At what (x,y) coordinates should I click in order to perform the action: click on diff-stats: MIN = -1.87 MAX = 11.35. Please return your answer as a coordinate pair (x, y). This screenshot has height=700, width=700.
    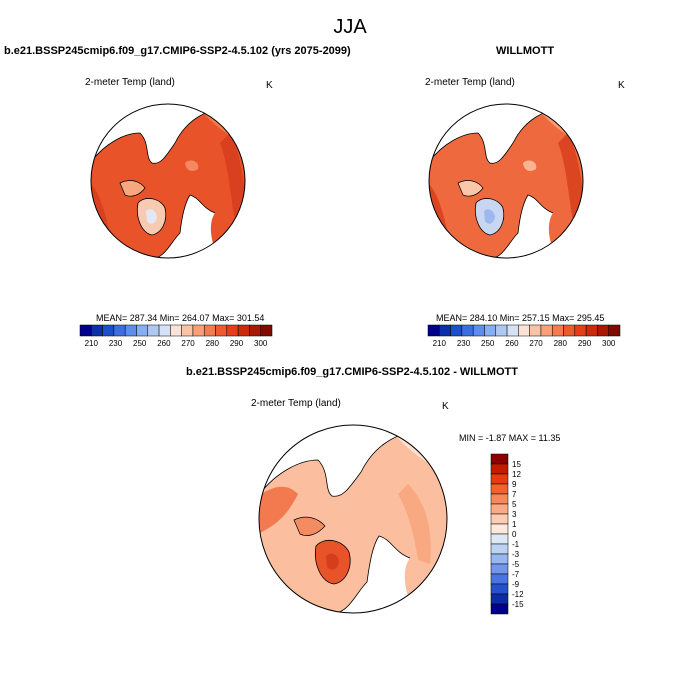
    Looking at the image, I should click on (510, 438).